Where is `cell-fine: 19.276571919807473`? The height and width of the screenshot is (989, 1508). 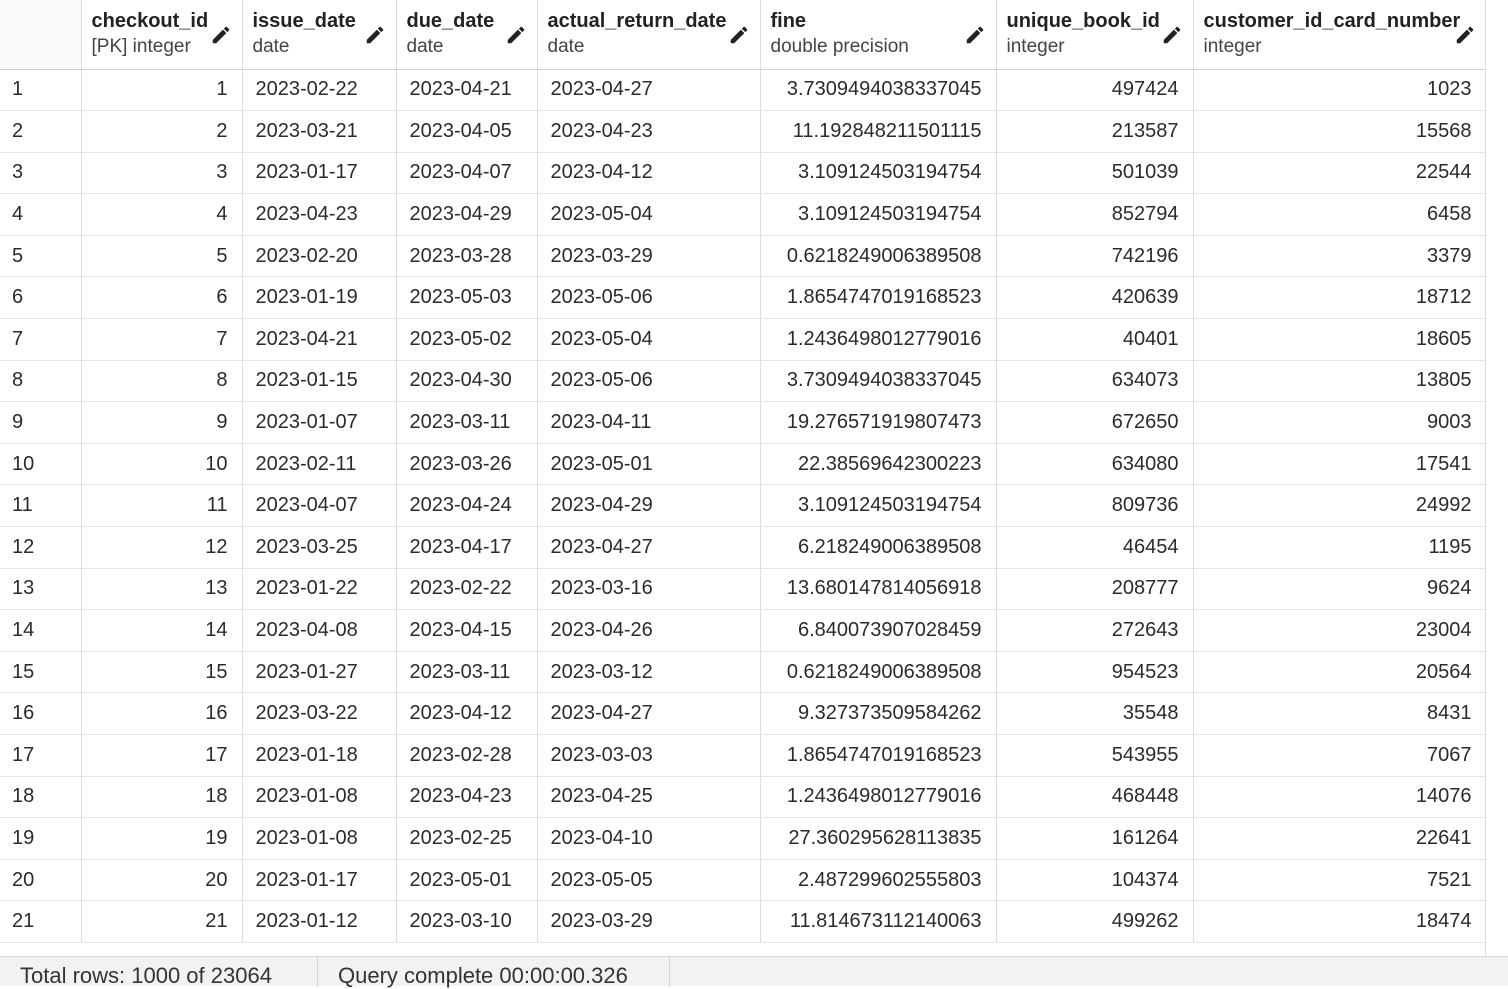 cell-fine: 19.276571919807473 is located at coordinates (878, 422).